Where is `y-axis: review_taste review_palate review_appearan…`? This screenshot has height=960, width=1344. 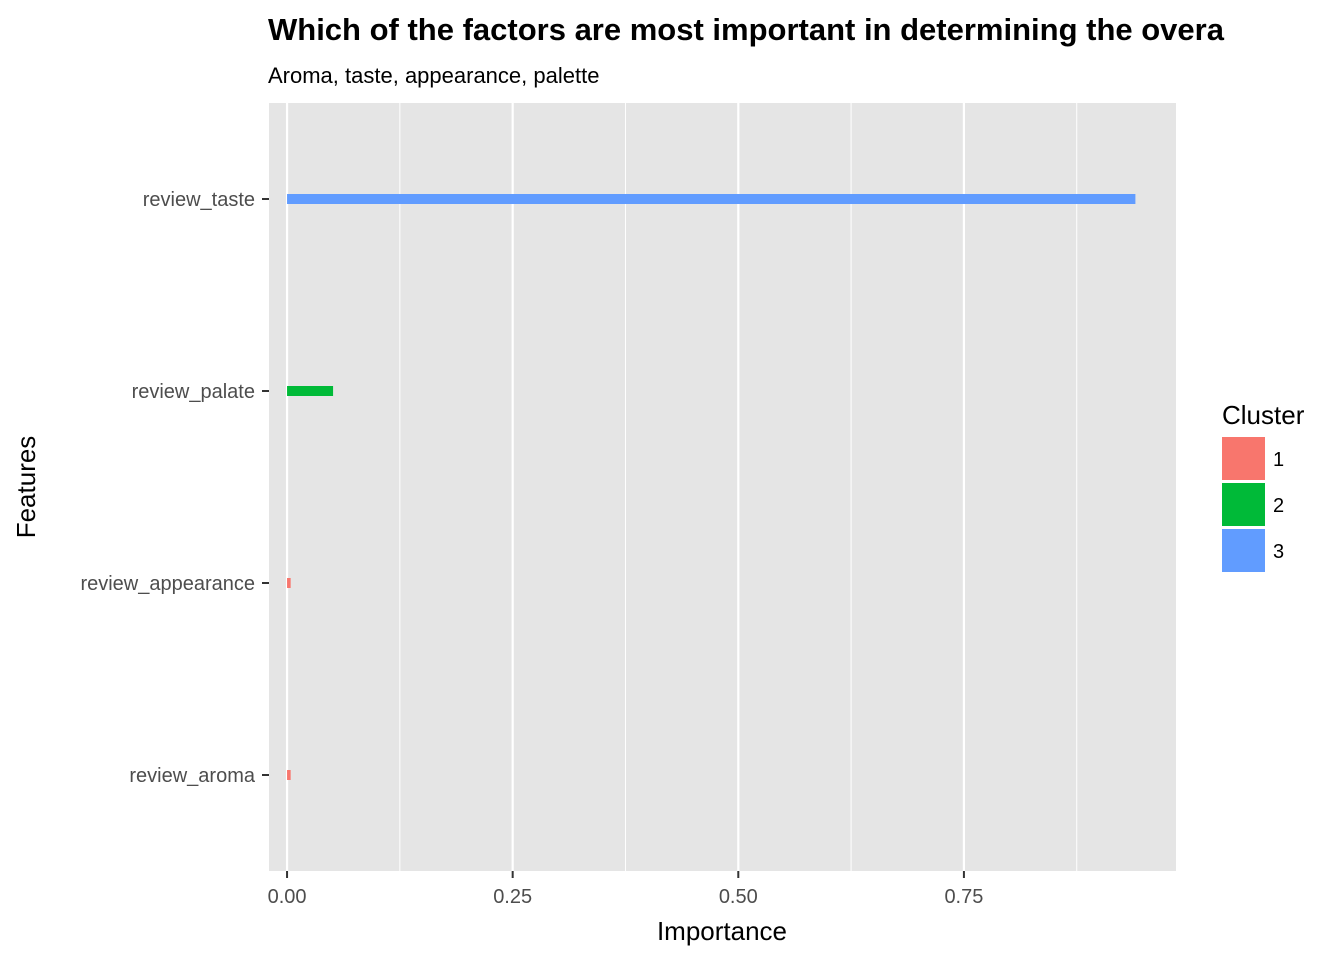 y-axis: review_taste review_palate review_appearan… is located at coordinates (174, 488).